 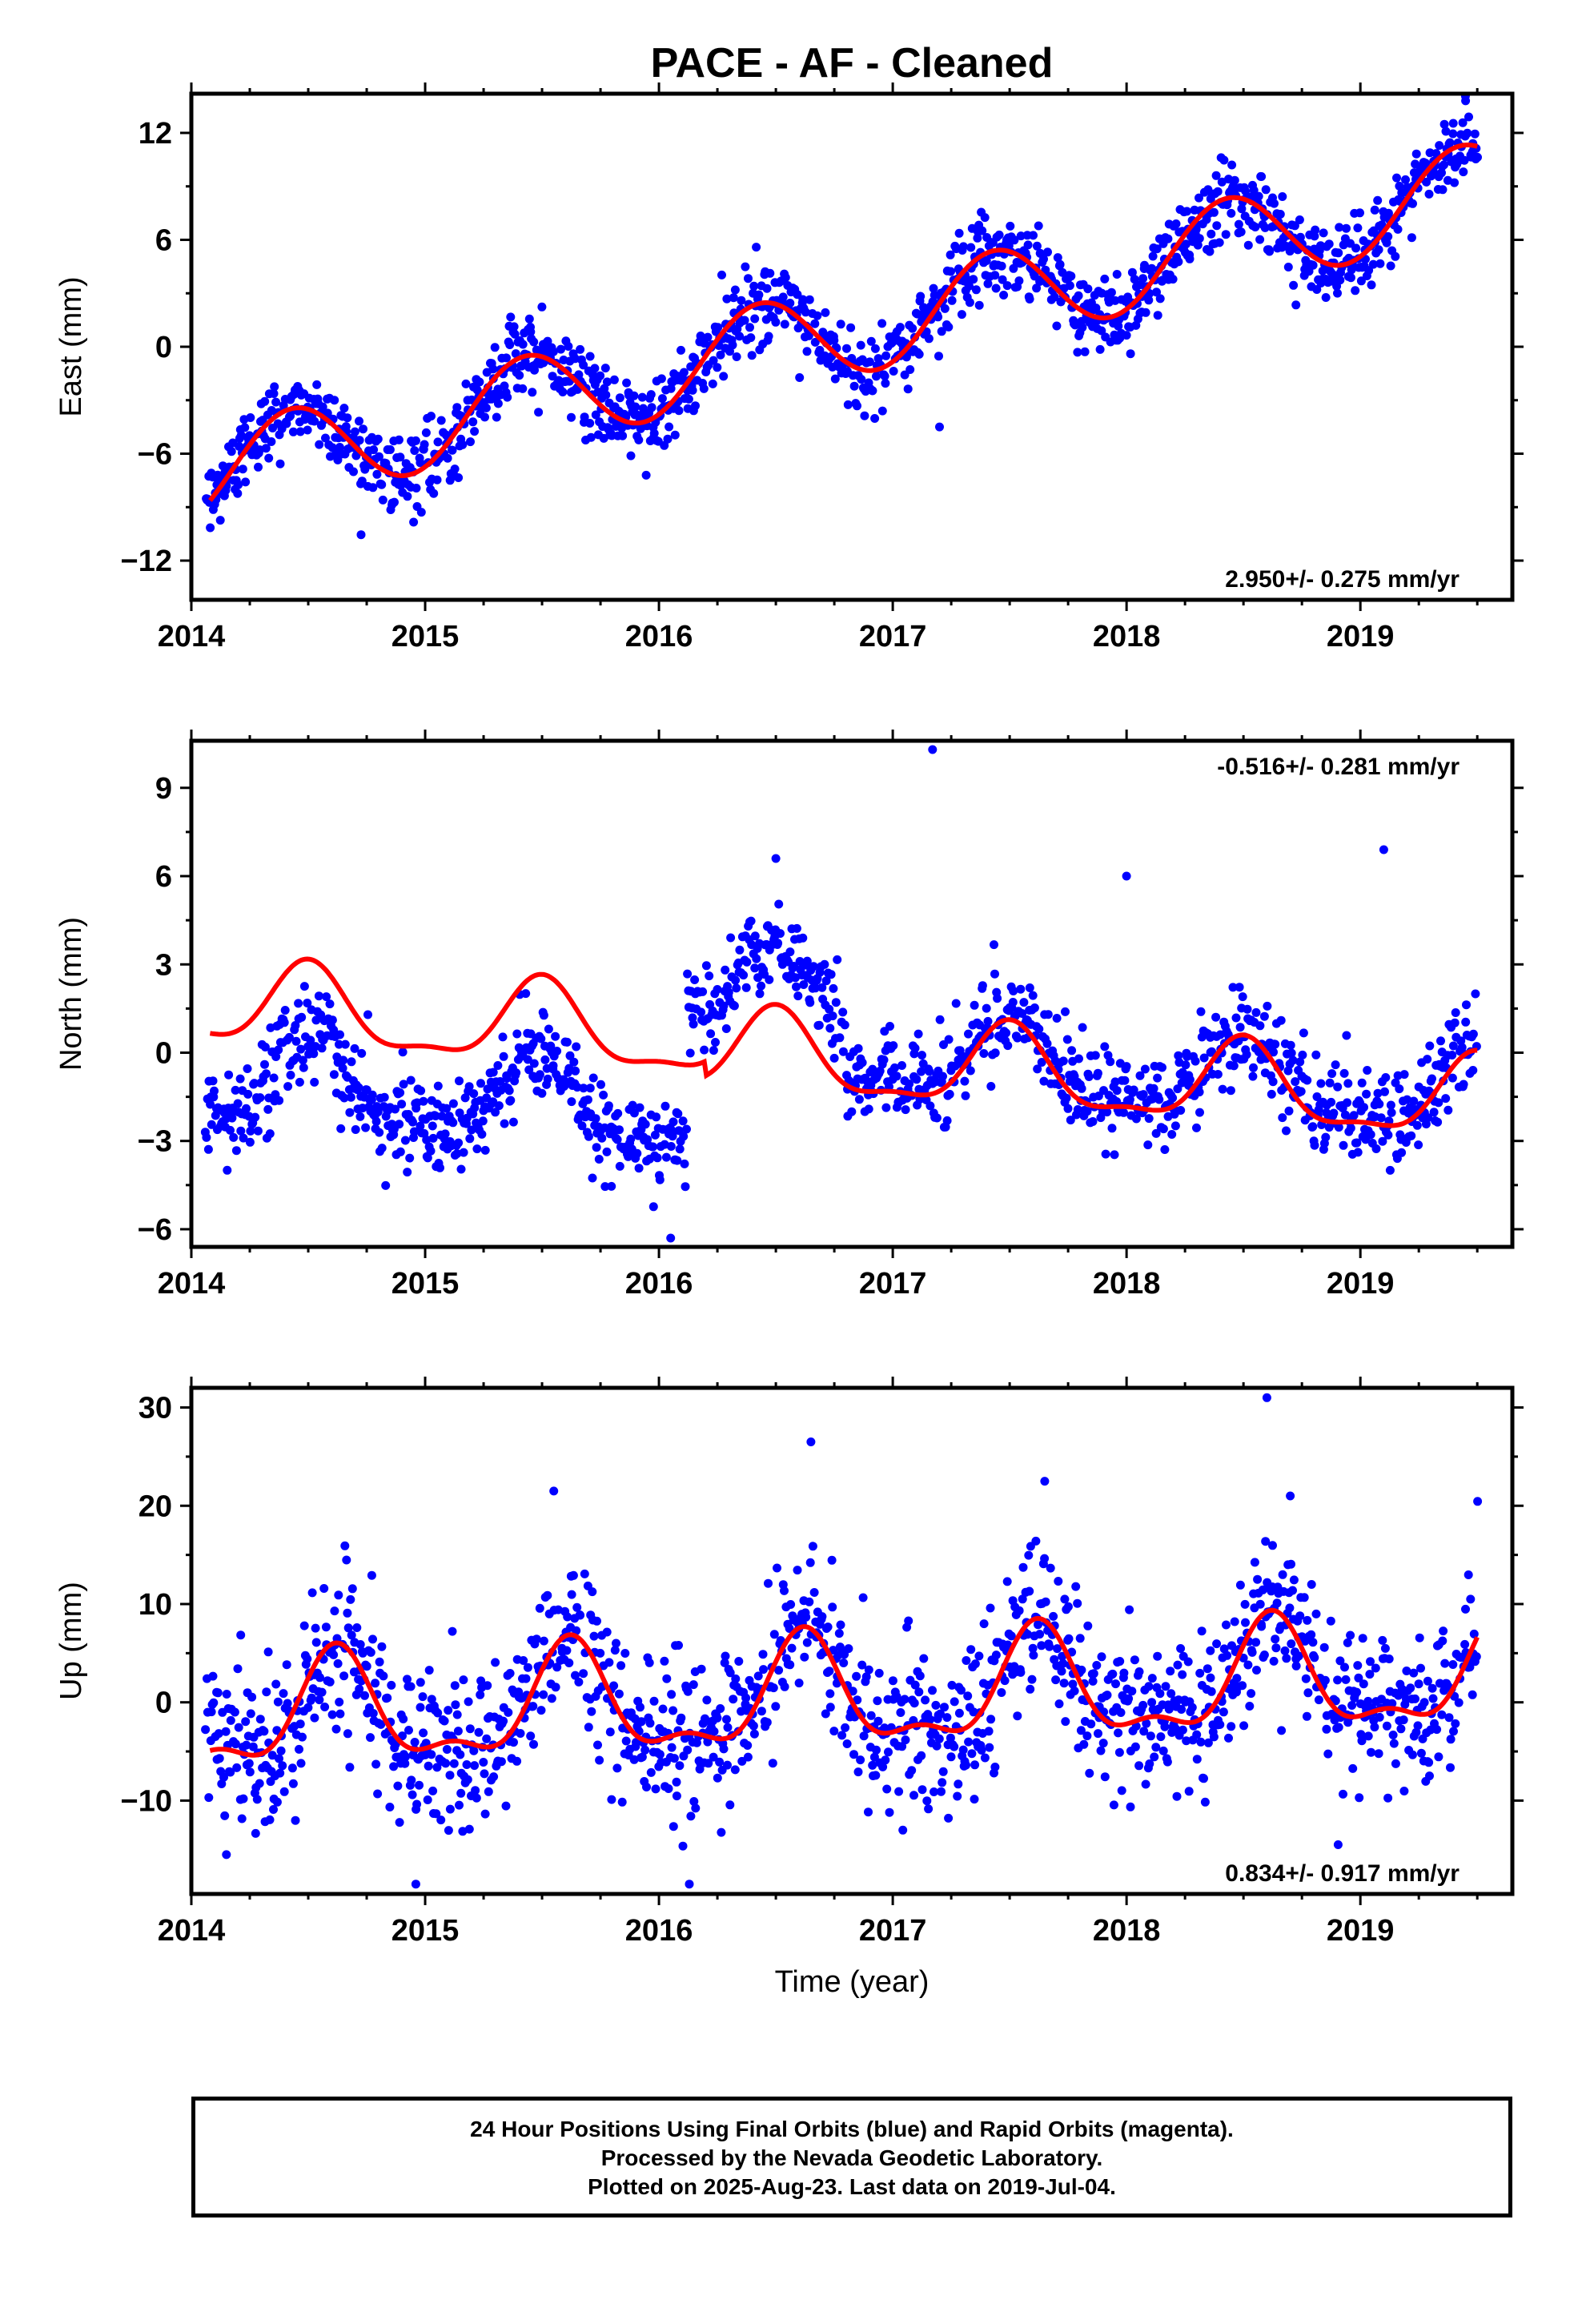 I want to click on y-tick-label: 12, so click(x=155, y=134).